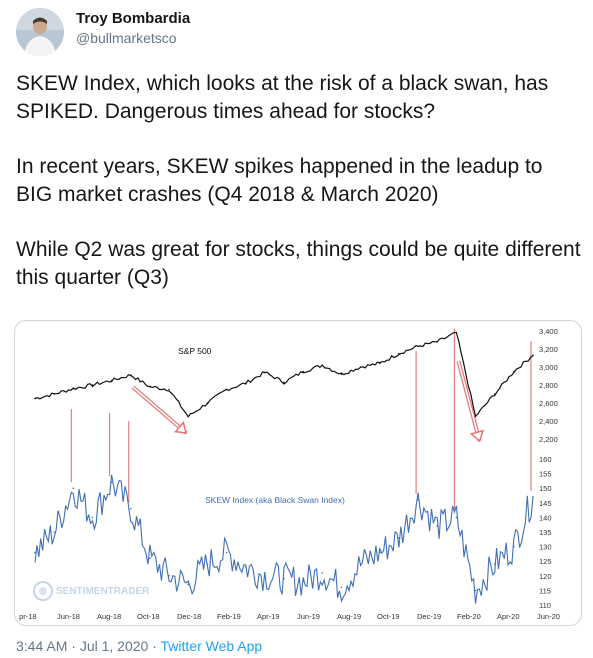  I want to click on y-tick-label-skew: 155, so click(545, 474).